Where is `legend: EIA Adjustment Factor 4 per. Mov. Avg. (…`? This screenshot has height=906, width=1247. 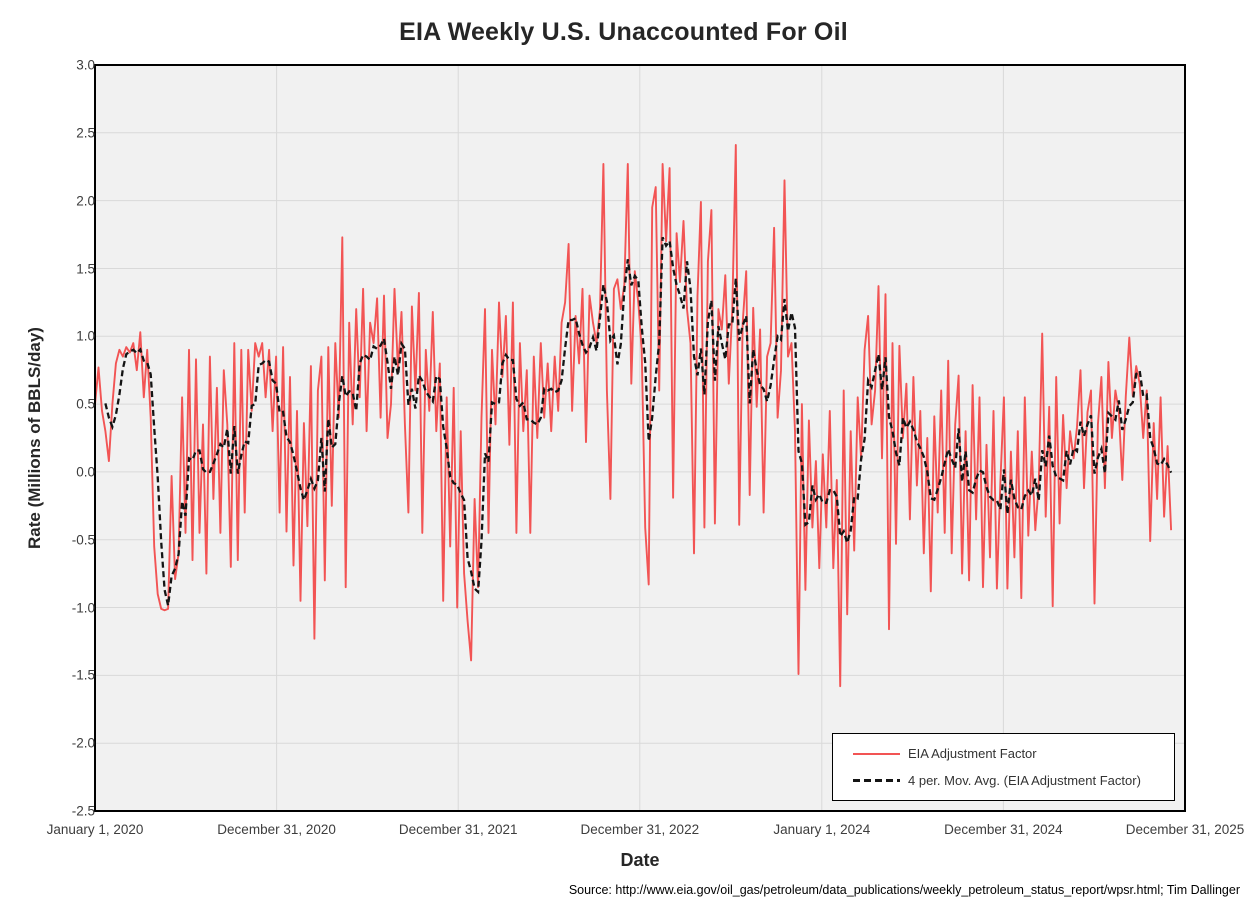 legend: EIA Adjustment Factor 4 per. Mov. Avg. (… is located at coordinates (1003, 767).